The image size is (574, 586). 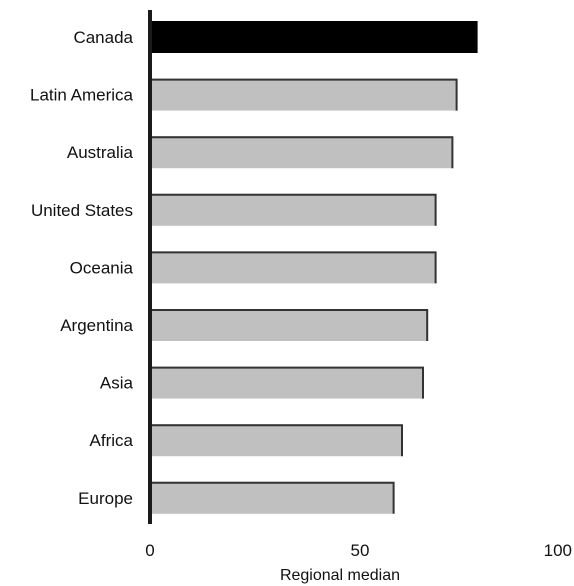 I want to click on x-tick-label-0: 0, so click(x=149, y=550).